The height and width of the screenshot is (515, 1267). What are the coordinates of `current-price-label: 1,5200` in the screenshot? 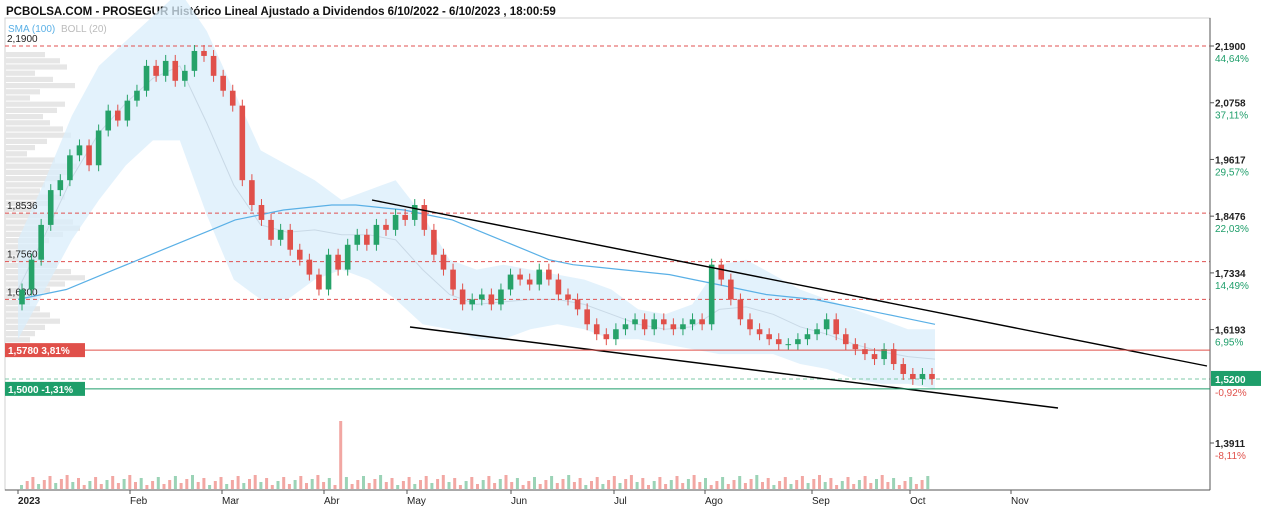 It's located at (1230, 380).